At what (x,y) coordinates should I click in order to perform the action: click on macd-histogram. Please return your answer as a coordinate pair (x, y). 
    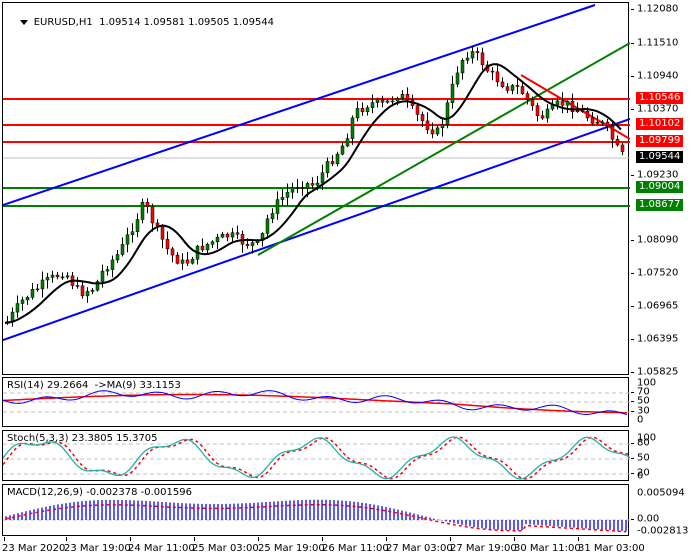
    Looking at the image, I should click on (316, 515).